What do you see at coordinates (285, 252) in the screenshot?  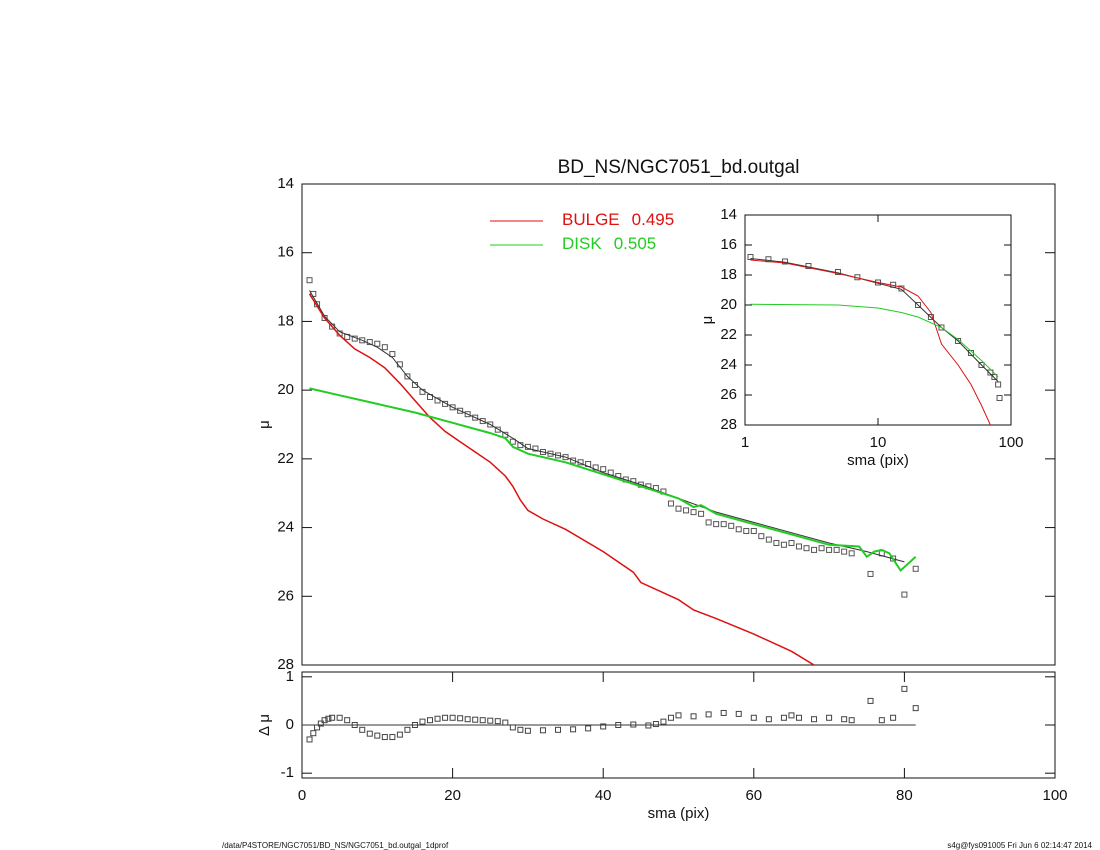 I see `y-tick-label: 16` at bounding box center [285, 252].